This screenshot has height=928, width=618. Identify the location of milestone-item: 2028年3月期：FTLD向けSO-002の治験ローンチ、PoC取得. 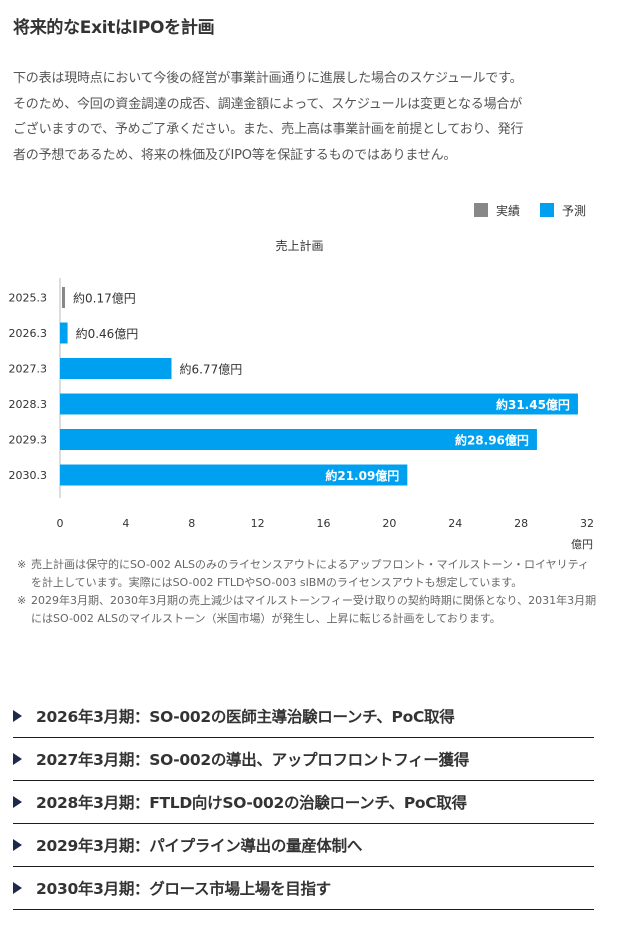
(303, 802).